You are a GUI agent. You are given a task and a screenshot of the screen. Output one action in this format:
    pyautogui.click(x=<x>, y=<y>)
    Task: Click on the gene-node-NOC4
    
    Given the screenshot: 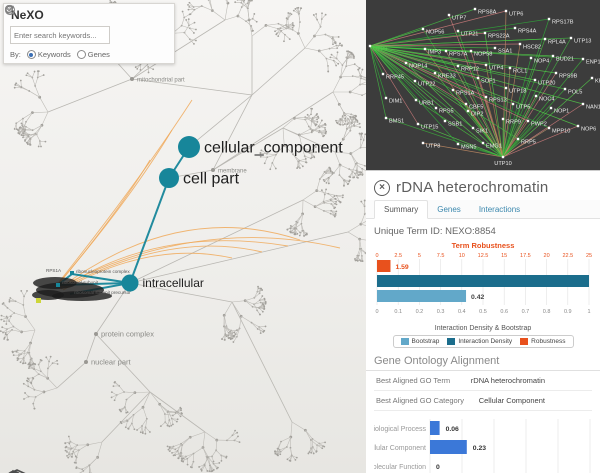 What is the action you would take?
    pyautogui.click(x=536, y=96)
    